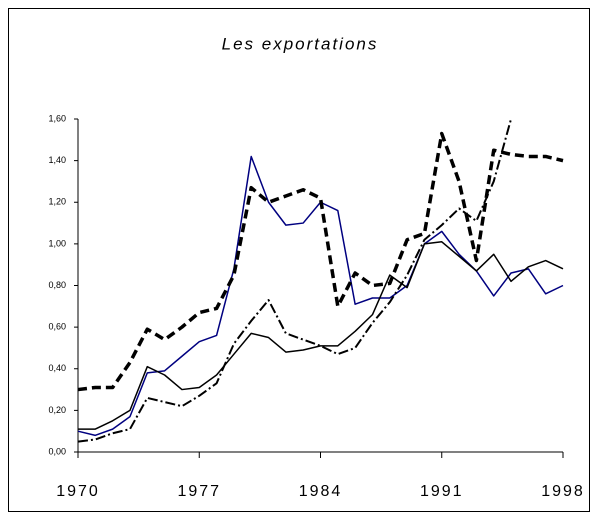 This screenshot has height=515, width=600. I want to click on chart-title: Les exportations, so click(300, 43).